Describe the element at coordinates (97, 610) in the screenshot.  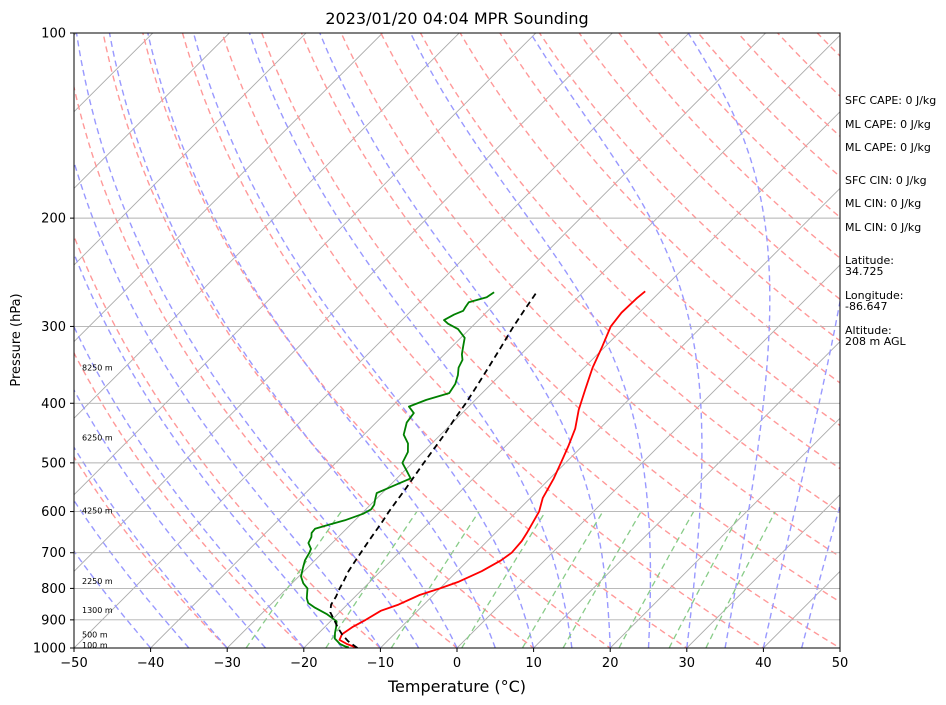
I see `height-label: 1300 m` at that location.